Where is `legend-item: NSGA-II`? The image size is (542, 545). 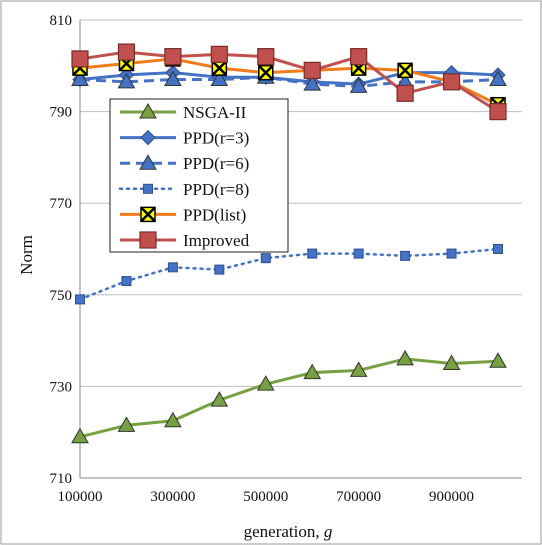
legend-item: NSGA-II is located at coordinates (183, 112).